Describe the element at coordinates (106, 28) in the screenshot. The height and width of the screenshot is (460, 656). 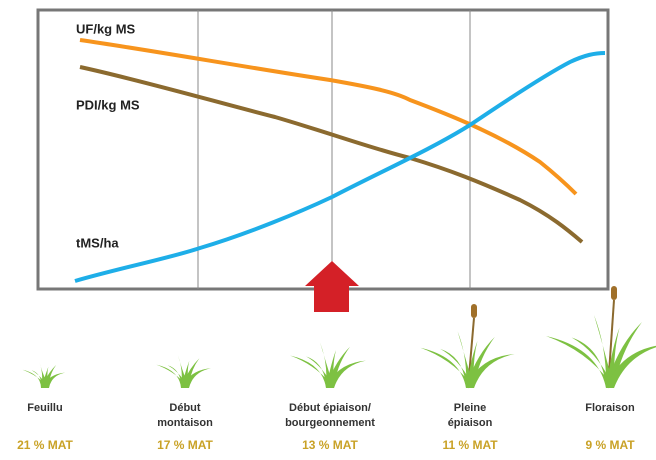
I see `curve-label: UF/kg MS` at that location.